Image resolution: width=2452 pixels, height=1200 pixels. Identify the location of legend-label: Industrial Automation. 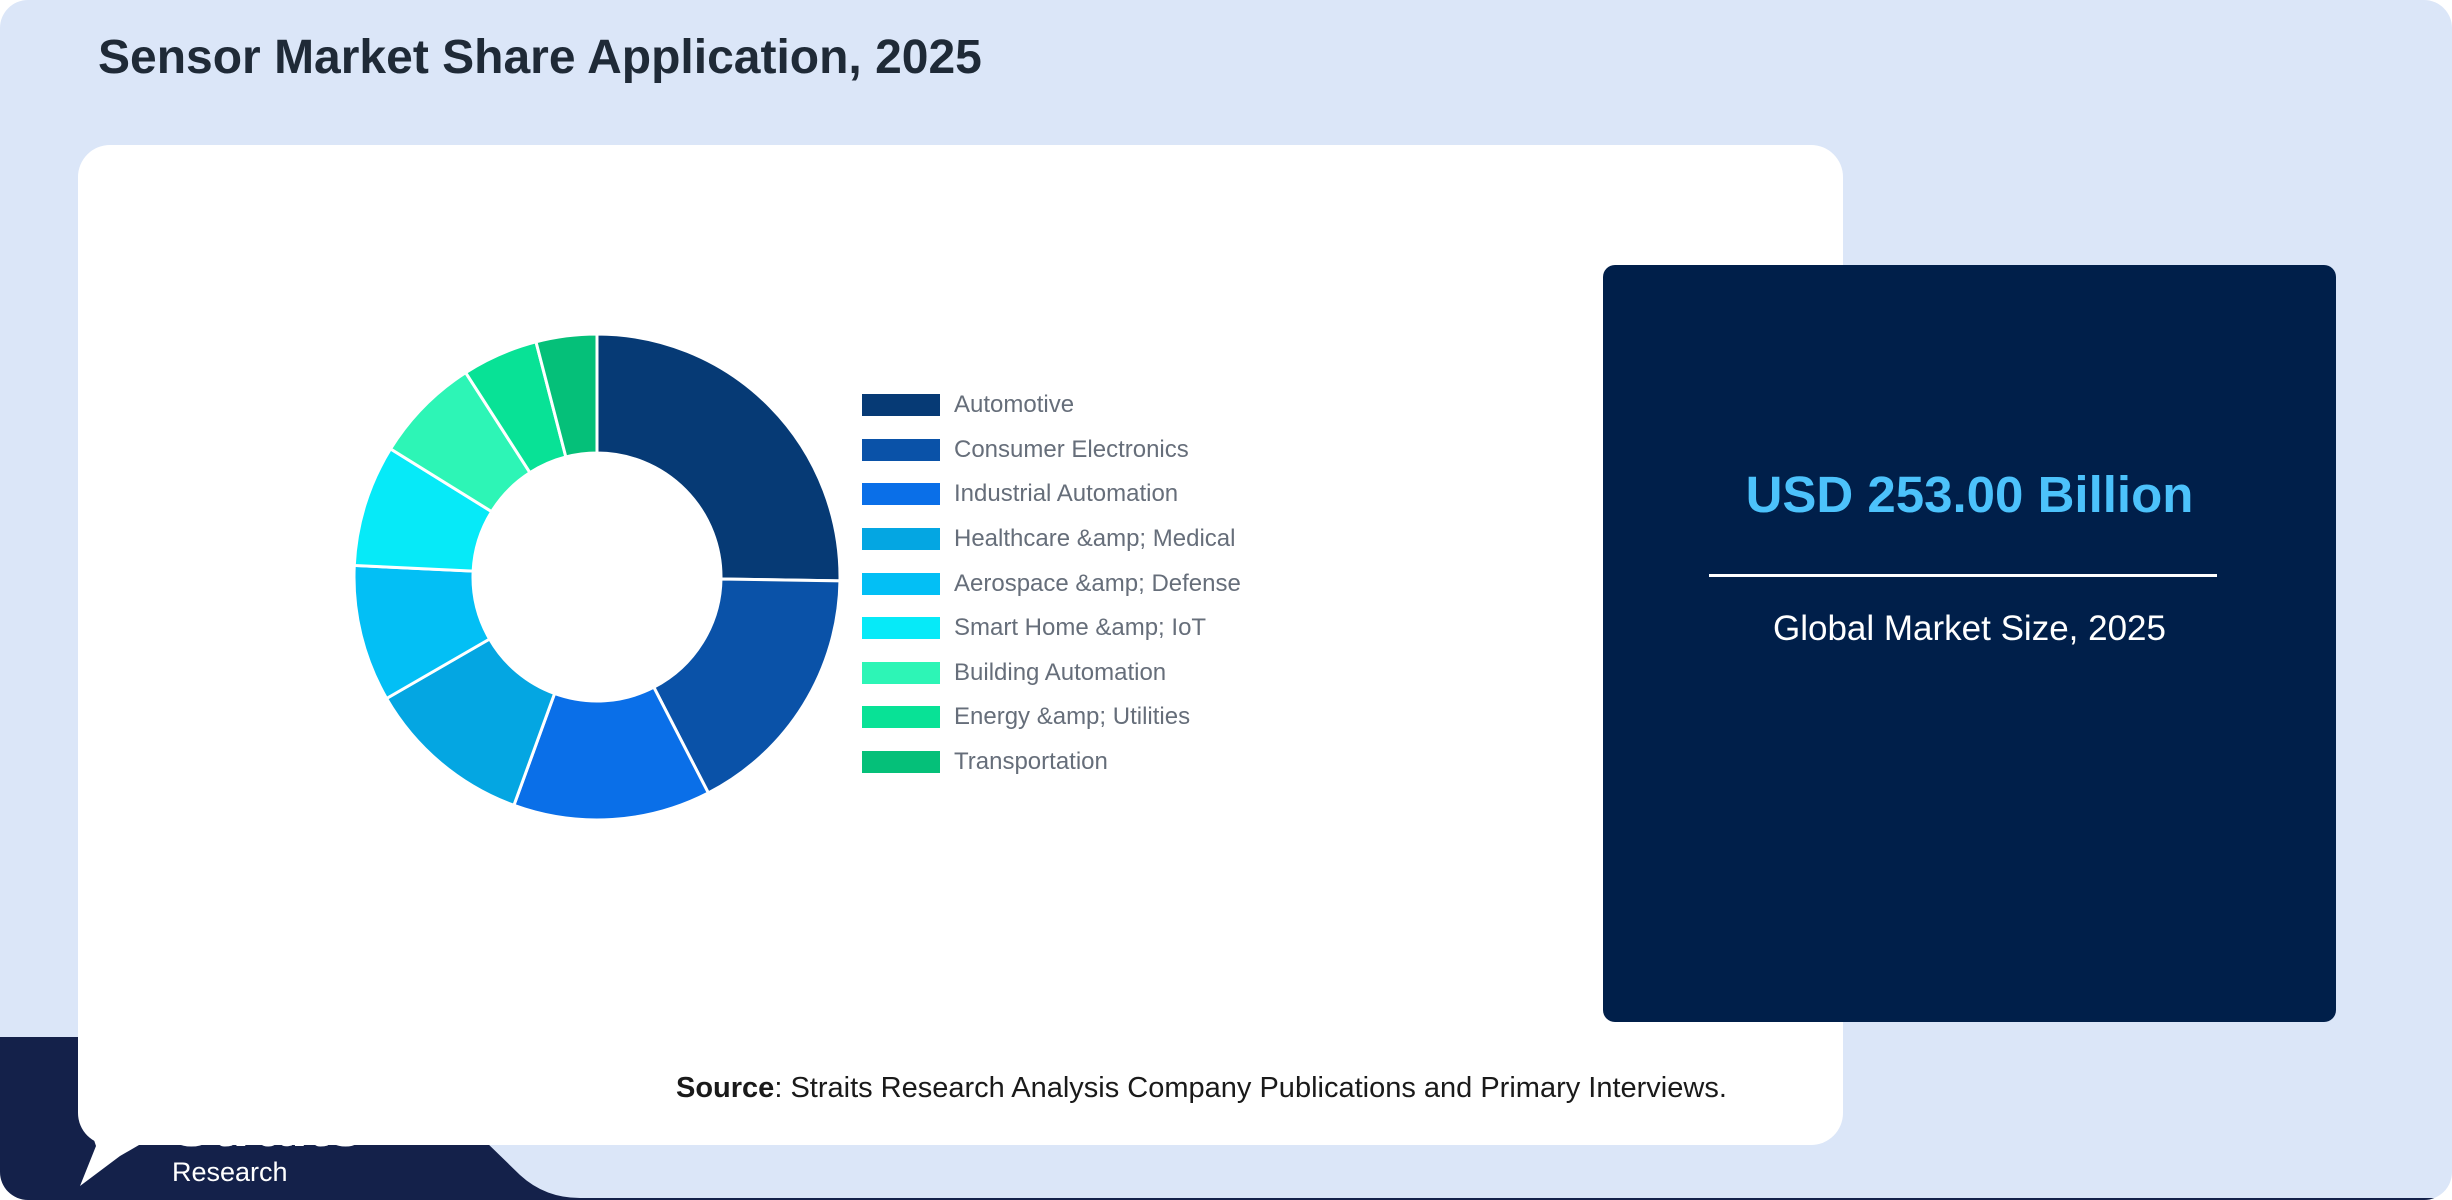
(1066, 494).